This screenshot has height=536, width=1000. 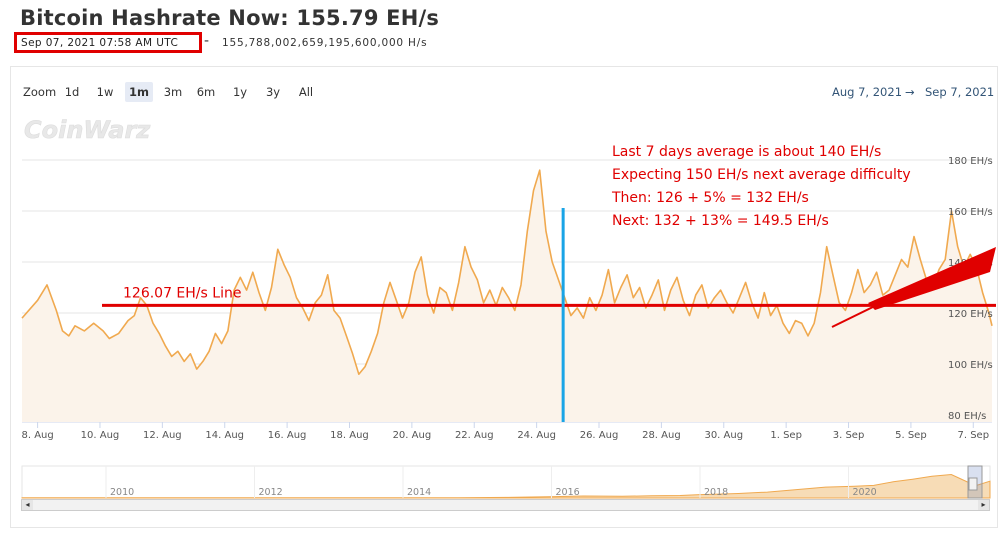 I want to click on x-tick-label: 12. Aug, so click(x=162, y=435).